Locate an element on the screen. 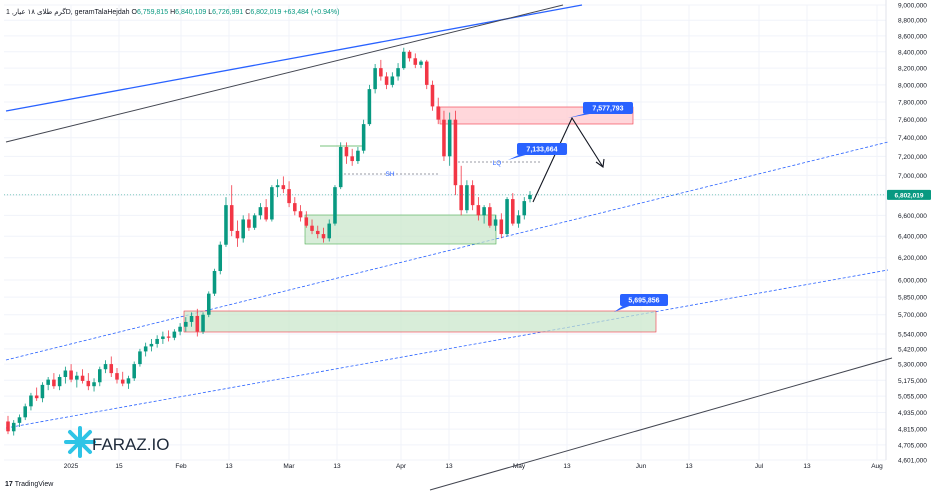 The width and height of the screenshot is (936, 492). y-tick-label: 8,000,000 is located at coordinates (912, 85).